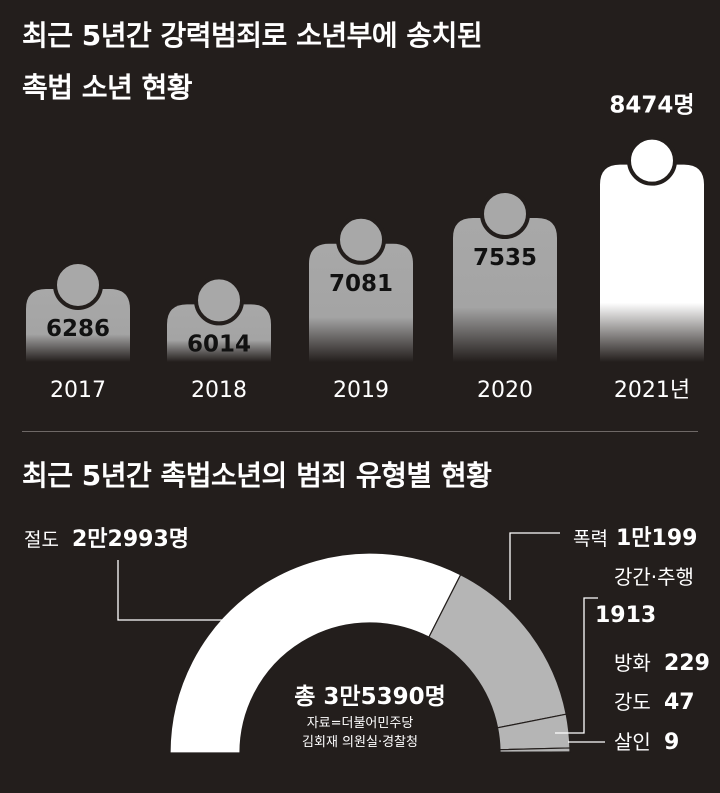 The height and width of the screenshot is (793, 720). Describe the element at coordinates (632, 663) in the screenshot. I see `slice-name-3: 방화` at that location.